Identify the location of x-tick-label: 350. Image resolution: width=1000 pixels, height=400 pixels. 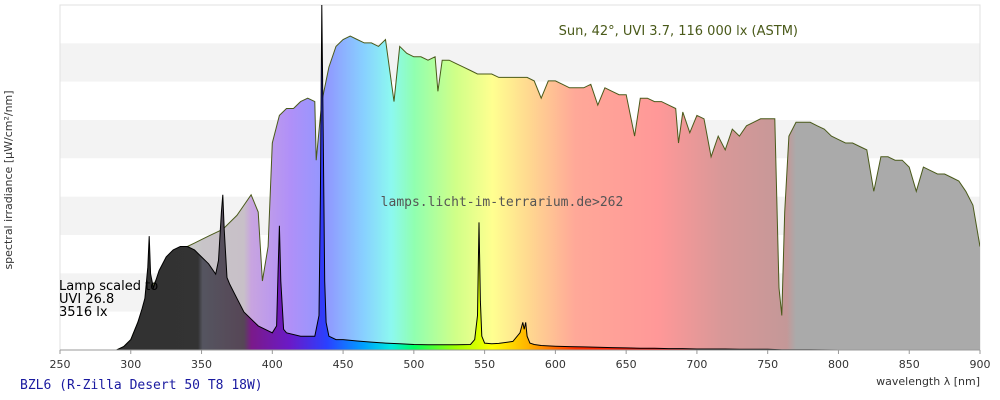
(201, 364).